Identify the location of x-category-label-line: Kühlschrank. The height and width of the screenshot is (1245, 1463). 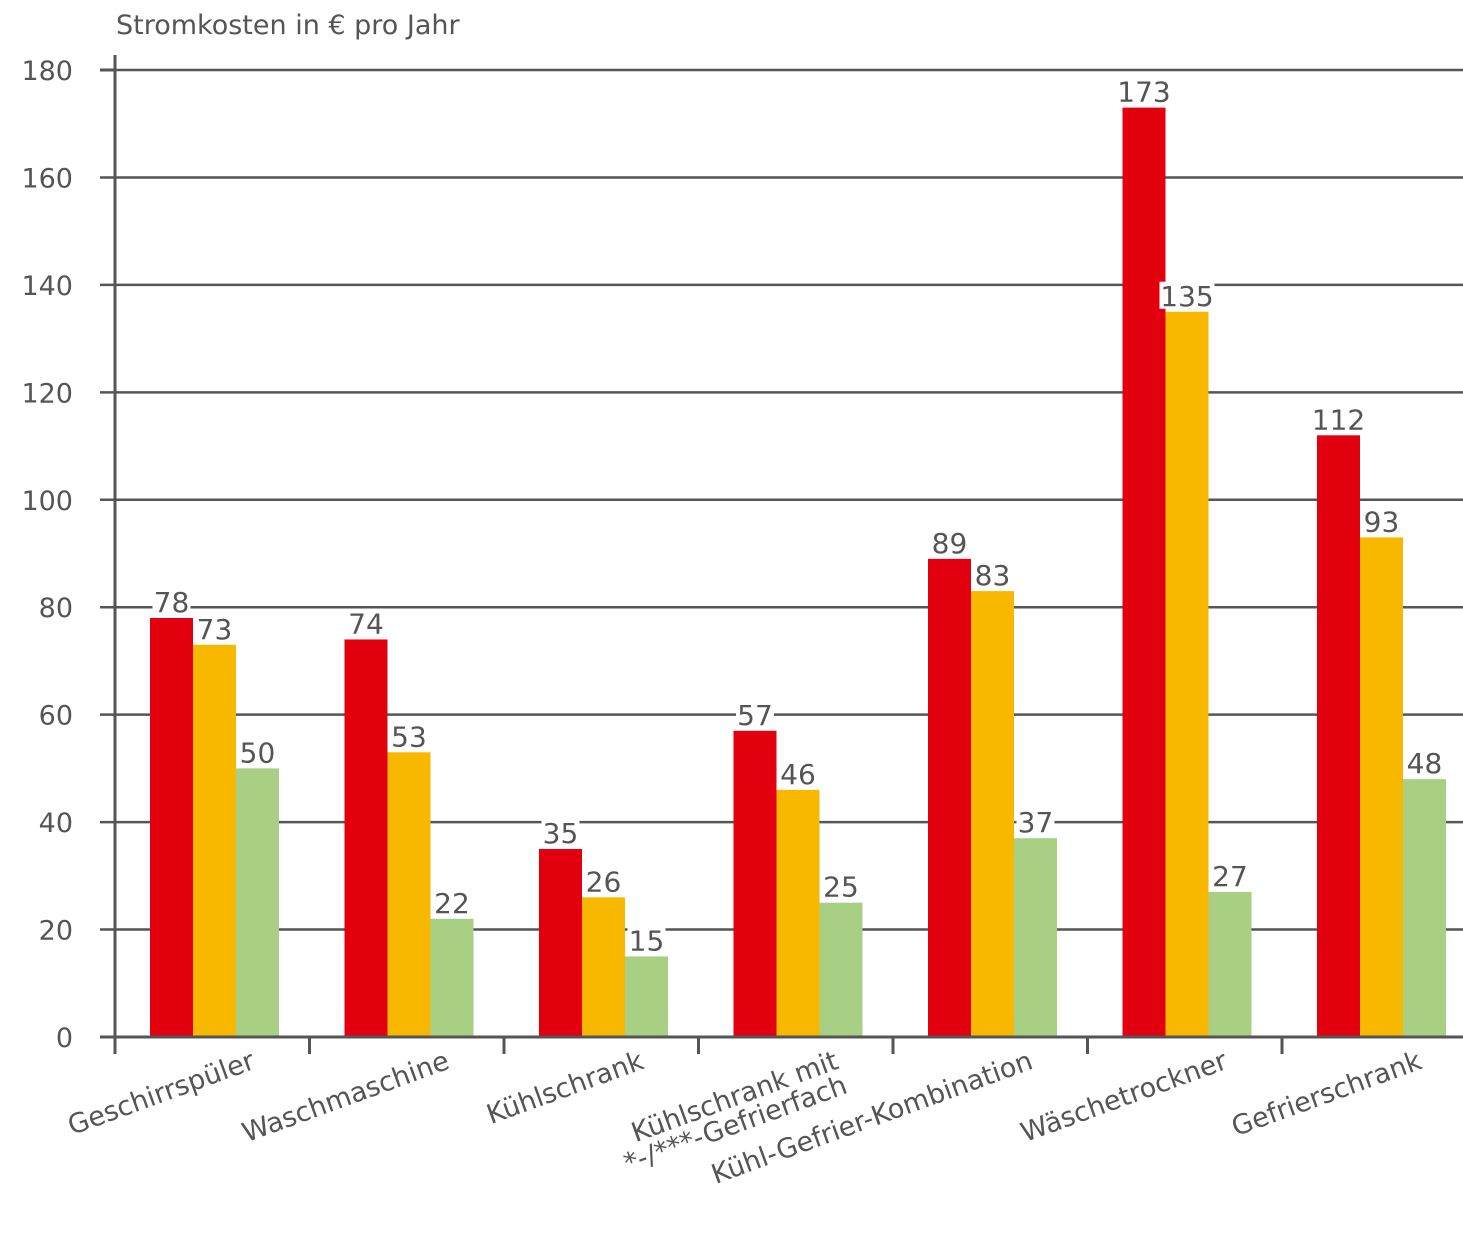
(566, 1088).